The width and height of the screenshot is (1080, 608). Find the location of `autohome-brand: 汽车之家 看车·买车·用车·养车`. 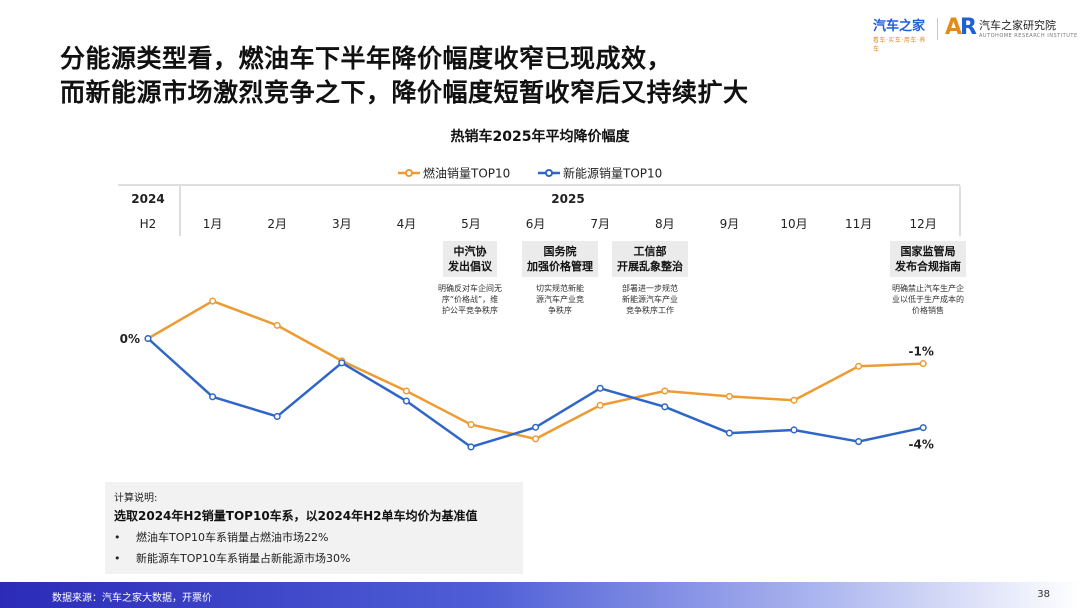

autohome-brand: 汽车之家 看车·买车·用车·养车 is located at coordinates (902, 34).